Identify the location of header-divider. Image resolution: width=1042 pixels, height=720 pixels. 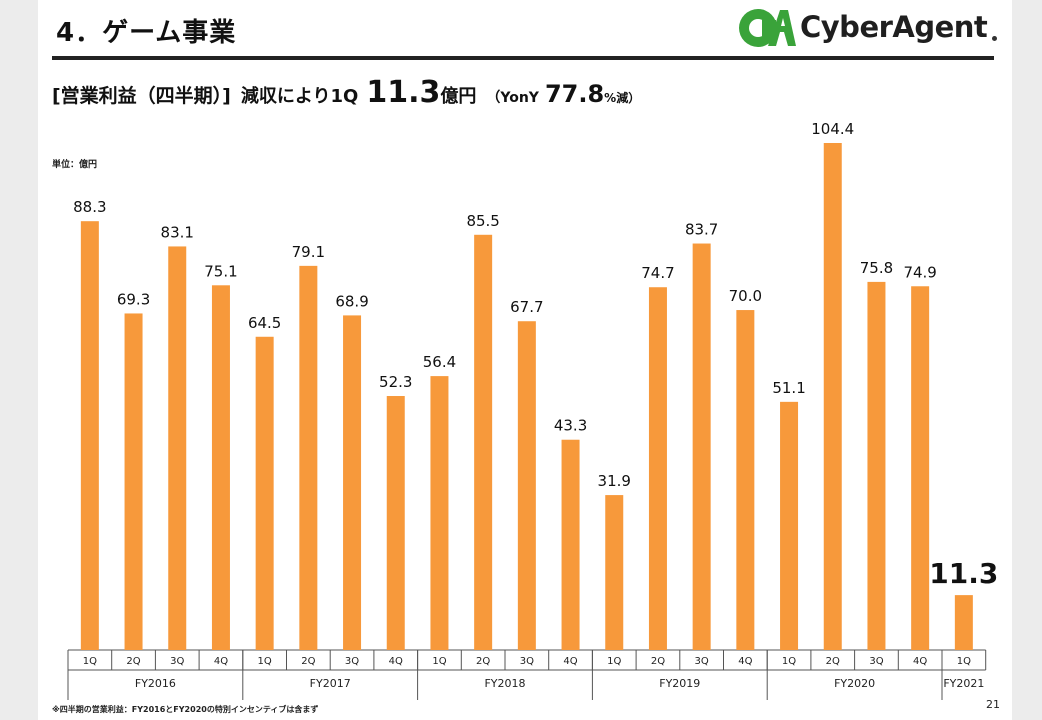
(523, 58).